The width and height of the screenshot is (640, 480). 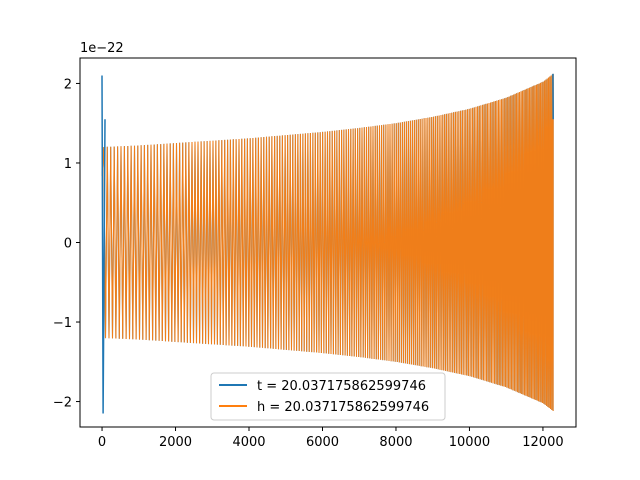 What do you see at coordinates (102, 442) in the screenshot?
I see `x-tick-label: 0` at bounding box center [102, 442].